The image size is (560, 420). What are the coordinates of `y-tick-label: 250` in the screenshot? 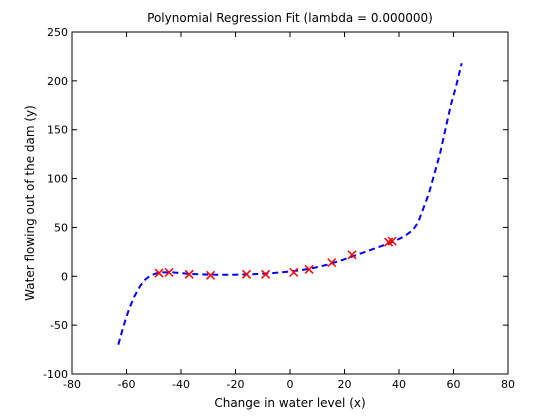 It's located at (57, 32).